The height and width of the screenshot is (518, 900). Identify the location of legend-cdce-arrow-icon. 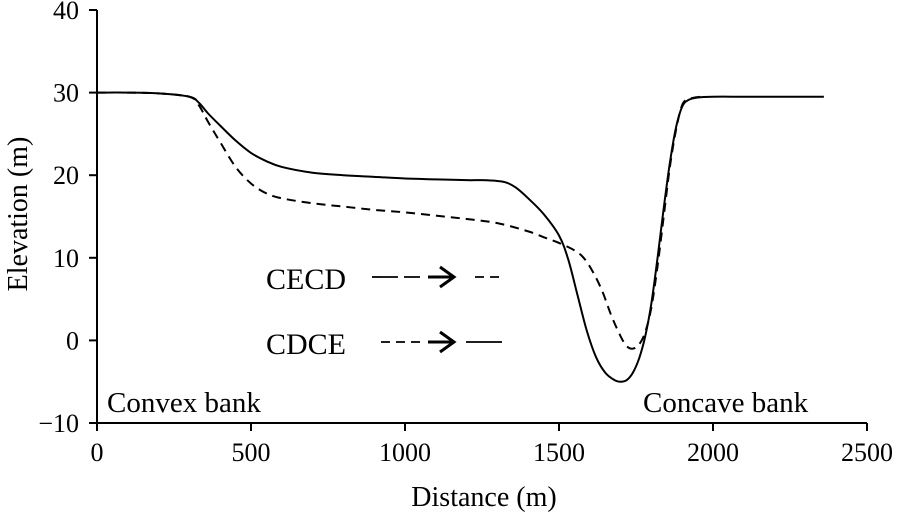
(442, 342).